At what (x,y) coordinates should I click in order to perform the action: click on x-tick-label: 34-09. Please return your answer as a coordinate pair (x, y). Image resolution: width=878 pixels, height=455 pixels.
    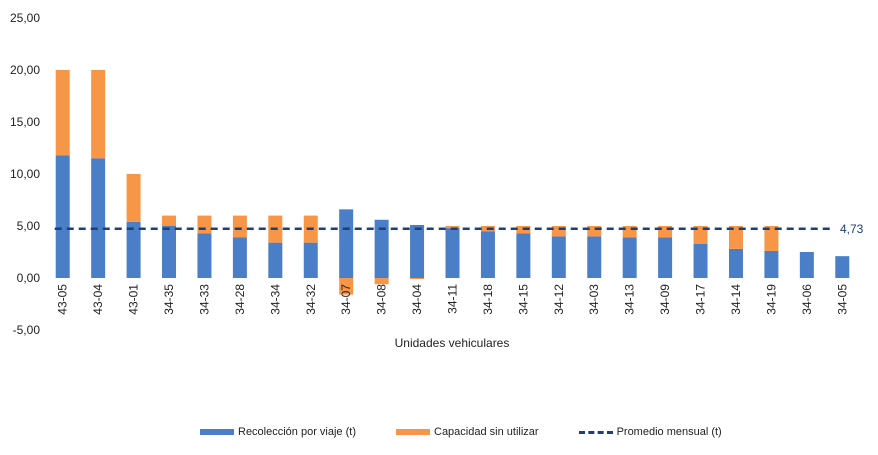
    Looking at the image, I should click on (665, 299).